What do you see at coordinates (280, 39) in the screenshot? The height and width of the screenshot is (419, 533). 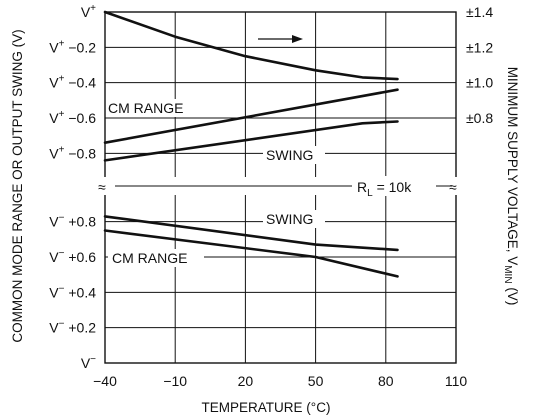 I see `right-axis-arrow-icon` at bounding box center [280, 39].